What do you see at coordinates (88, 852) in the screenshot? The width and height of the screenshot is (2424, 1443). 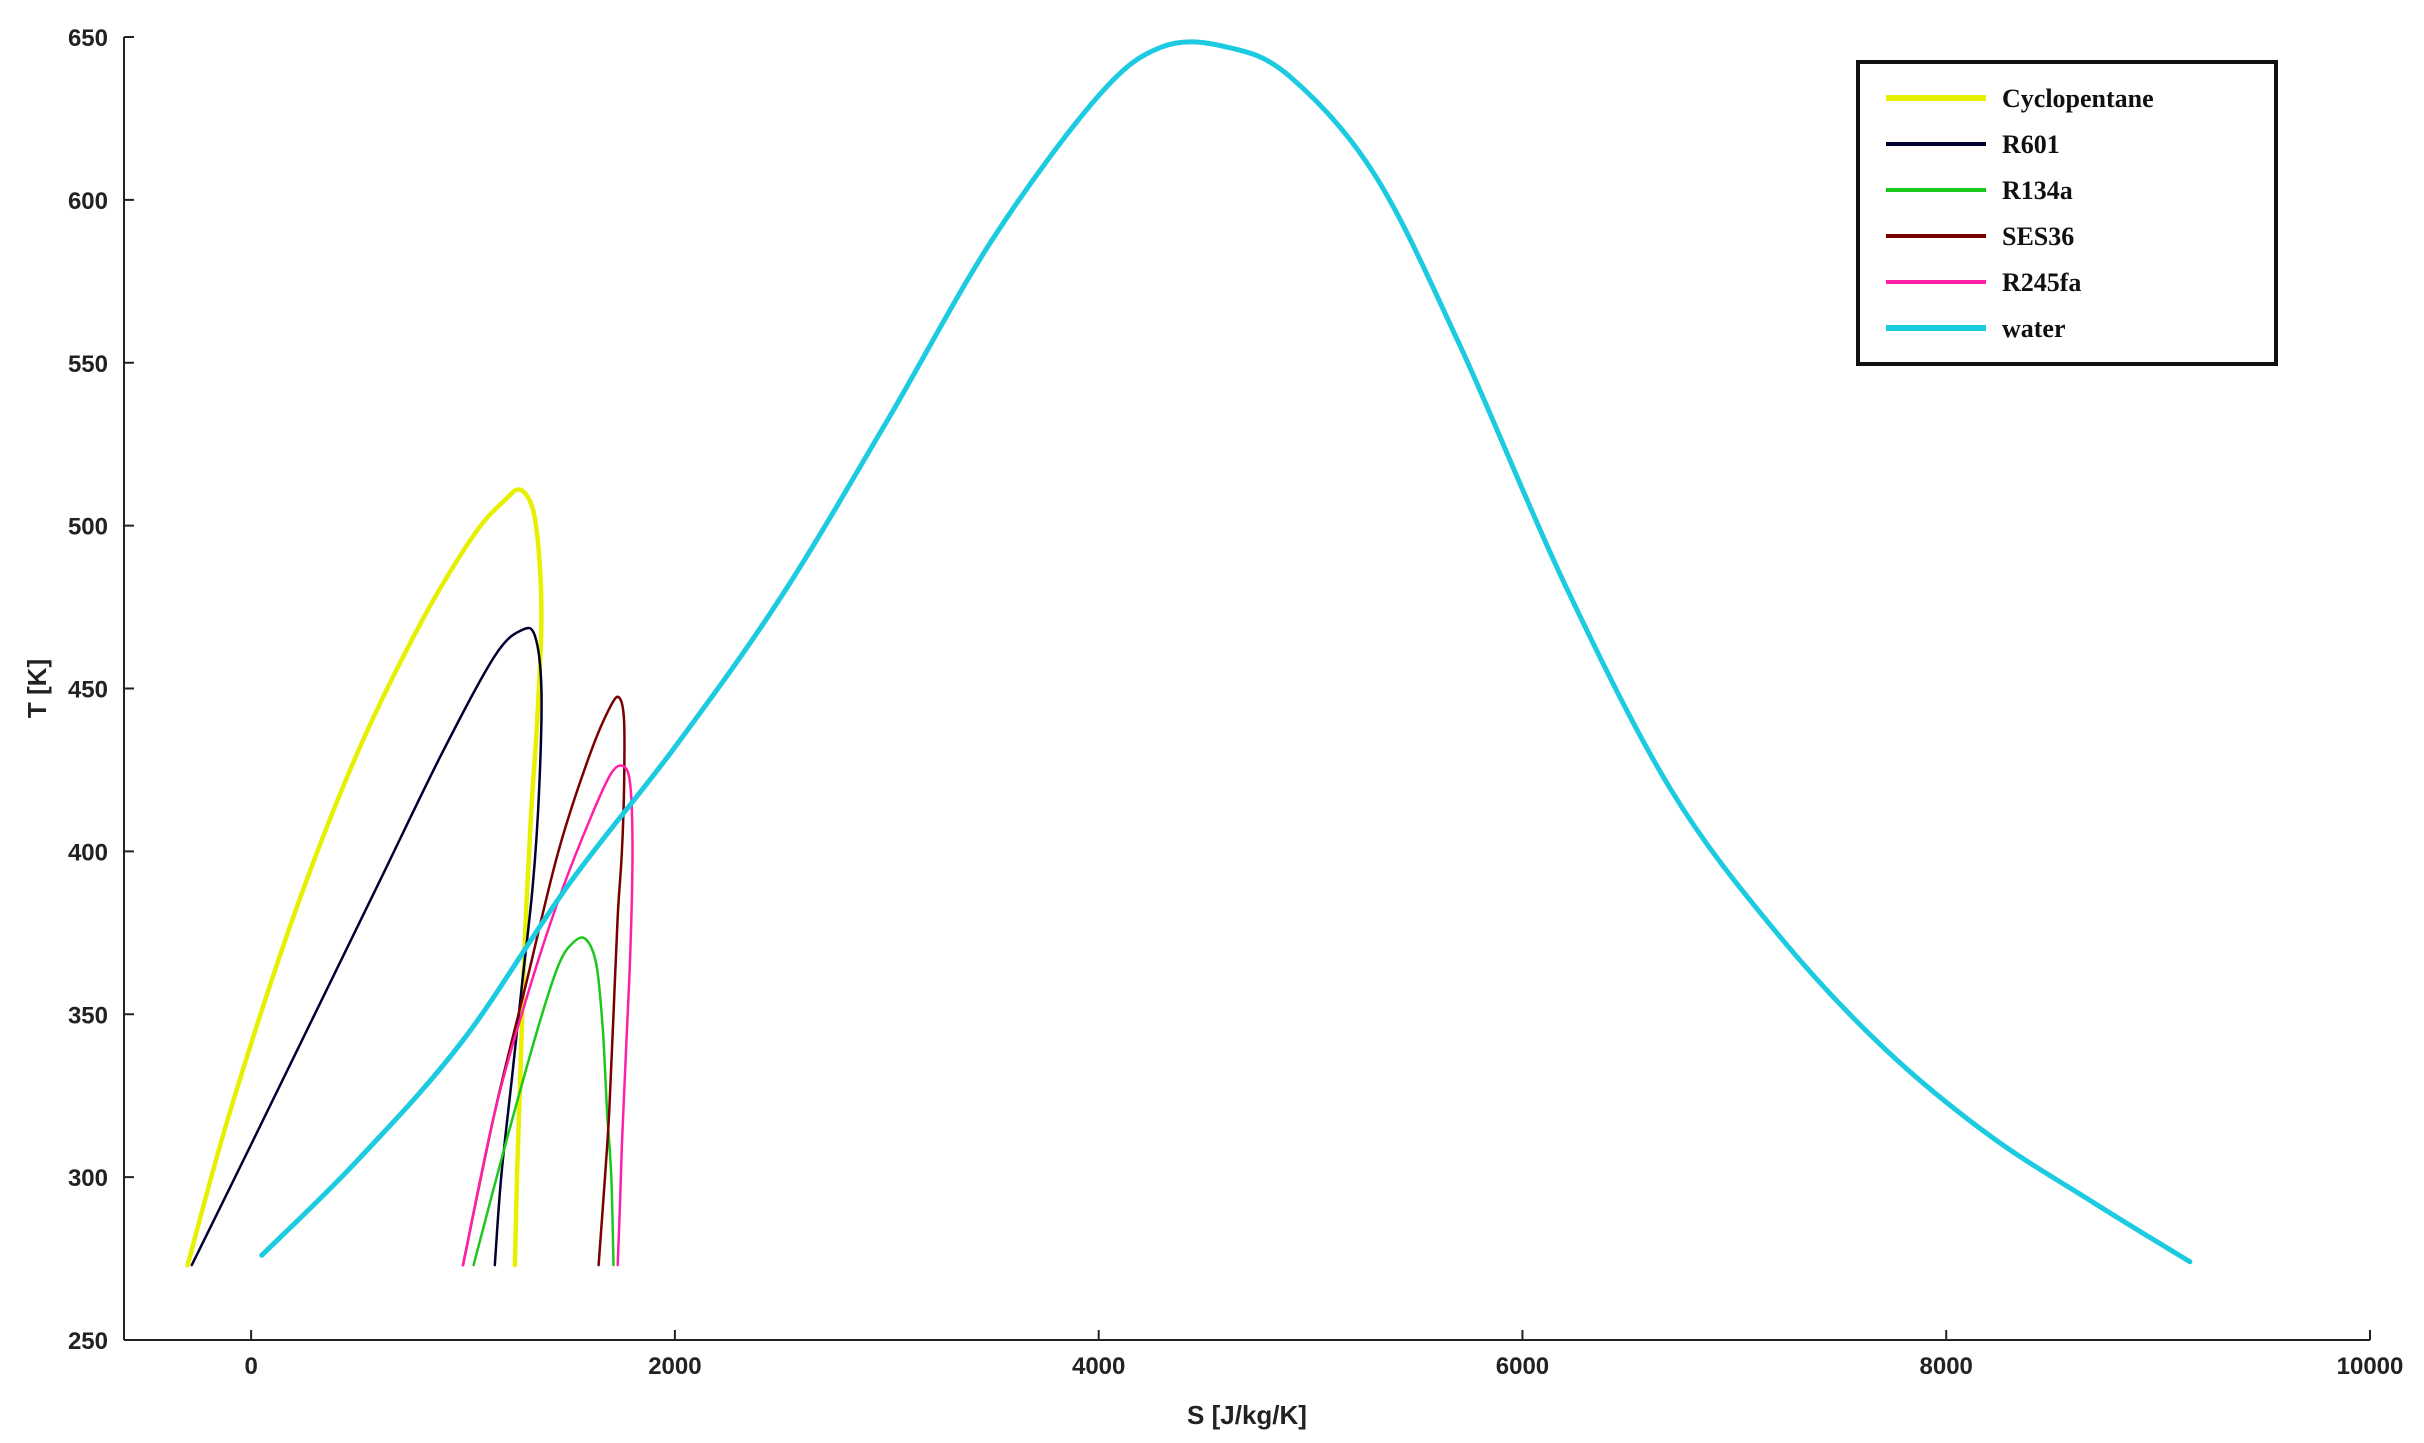 I see `y-tick-label: 400` at bounding box center [88, 852].